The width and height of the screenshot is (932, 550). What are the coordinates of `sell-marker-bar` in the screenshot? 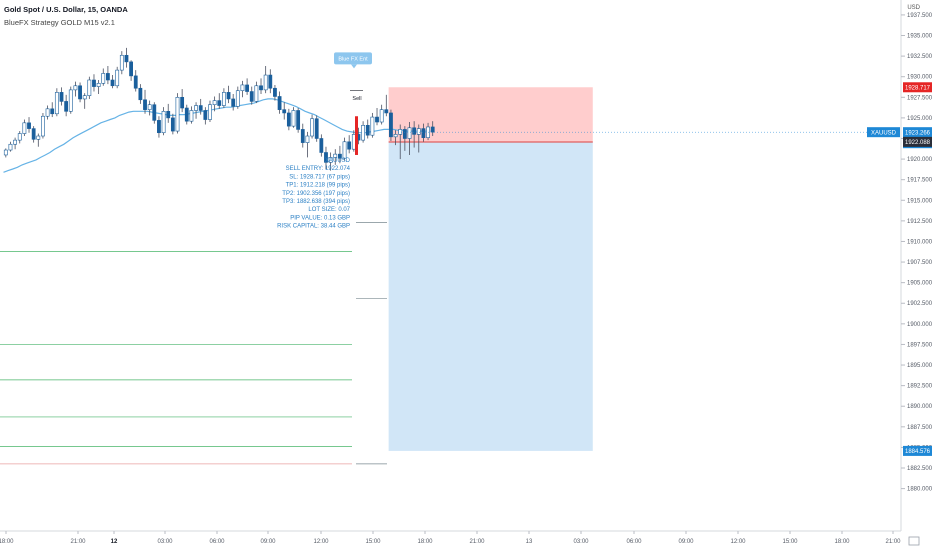 It's located at (356, 135).